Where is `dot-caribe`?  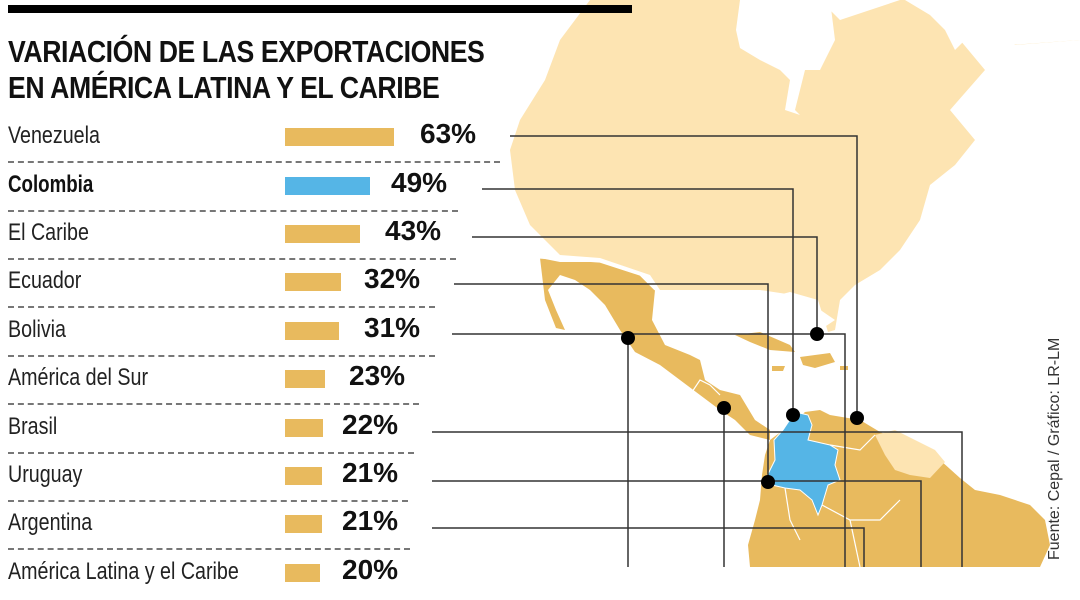
dot-caribe is located at coordinates (817, 334).